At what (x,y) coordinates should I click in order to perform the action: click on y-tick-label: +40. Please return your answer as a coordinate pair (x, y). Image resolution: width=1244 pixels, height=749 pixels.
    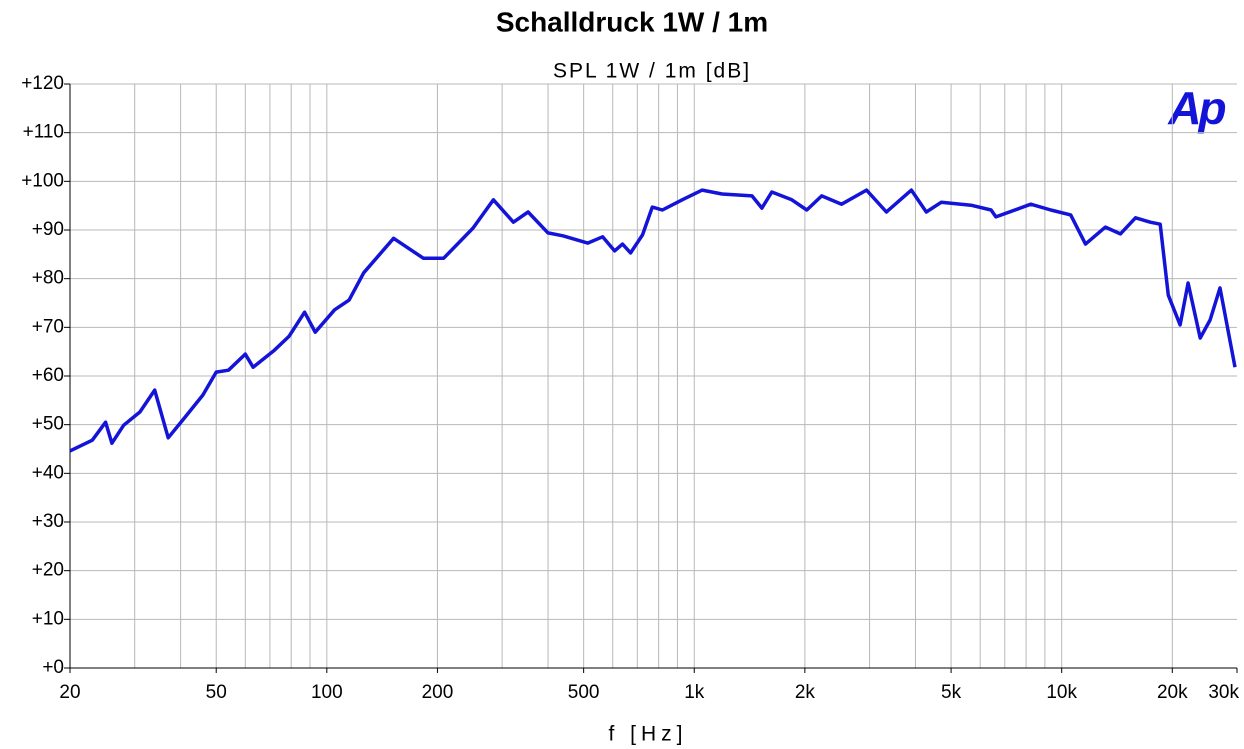
    Looking at the image, I should click on (48, 472).